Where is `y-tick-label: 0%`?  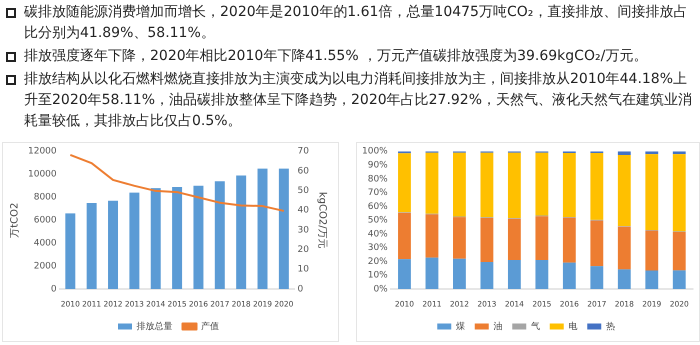 y-tick-label: 0% is located at coordinates (380, 289).